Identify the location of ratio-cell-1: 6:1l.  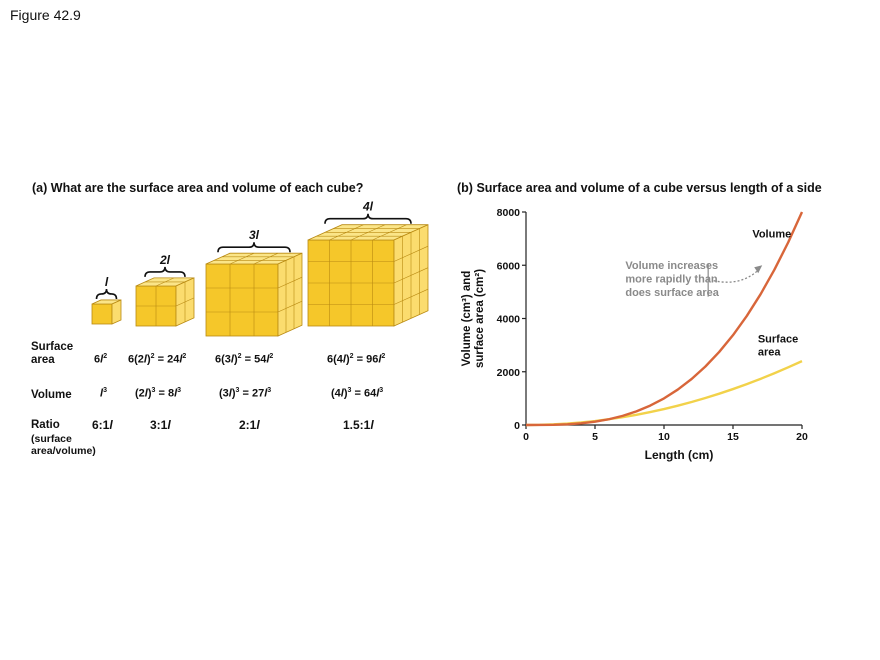
(102, 425).